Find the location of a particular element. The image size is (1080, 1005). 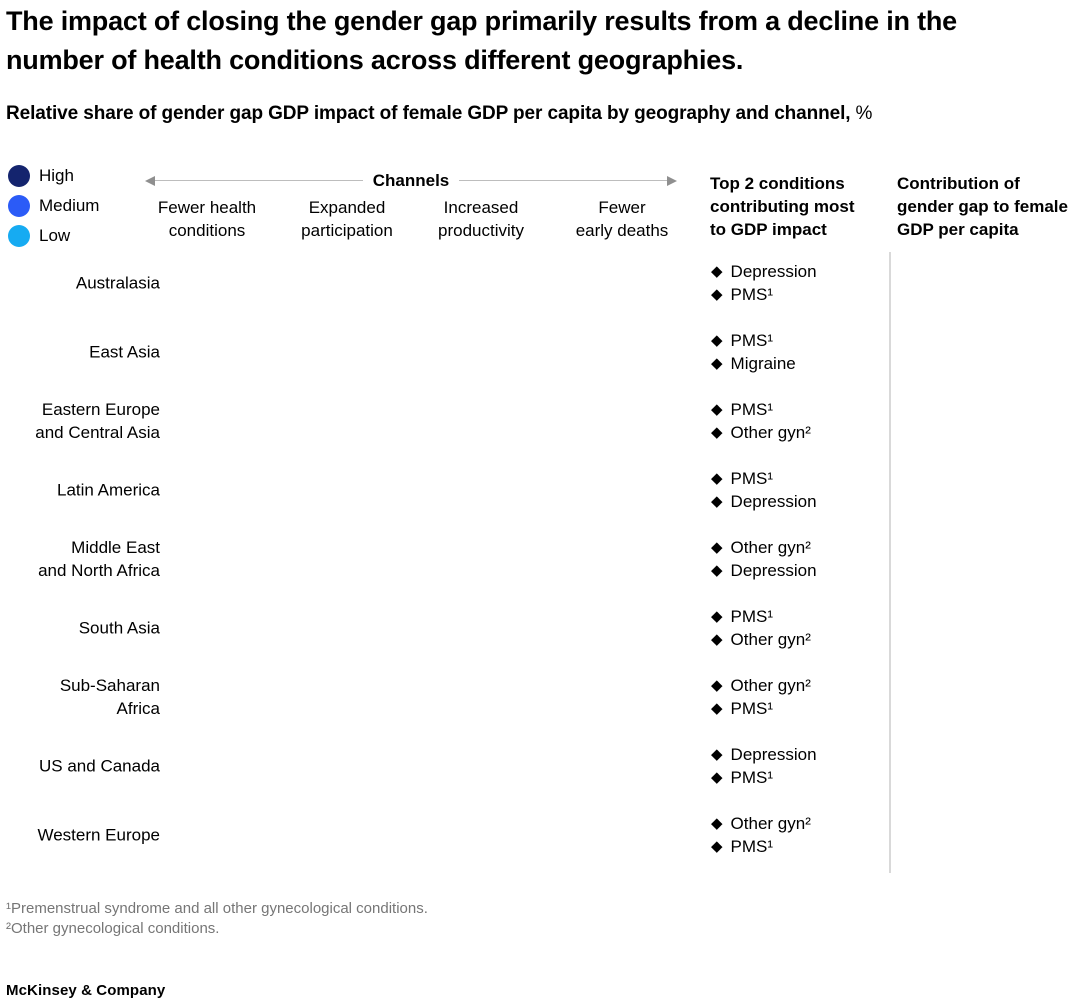

text-line: contributing most is located at coordinates (782, 206).